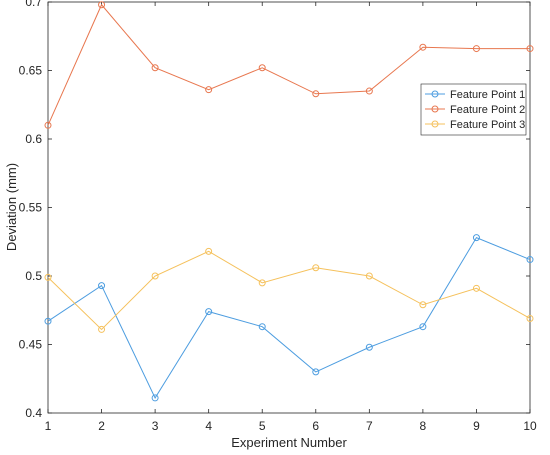  I want to click on x-axis-label: Experiment Number, so click(289, 442).